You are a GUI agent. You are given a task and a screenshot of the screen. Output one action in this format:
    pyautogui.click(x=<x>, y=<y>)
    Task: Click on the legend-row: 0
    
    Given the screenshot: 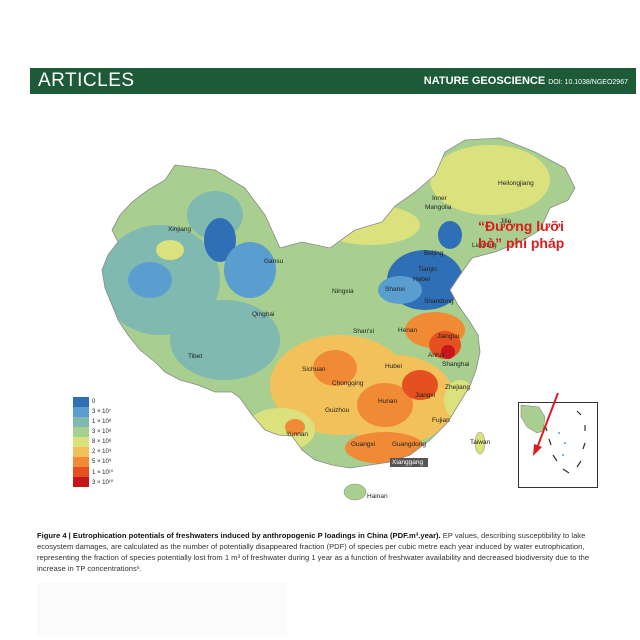 What is the action you would take?
    pyautogui.click(x=93, y=402)
    